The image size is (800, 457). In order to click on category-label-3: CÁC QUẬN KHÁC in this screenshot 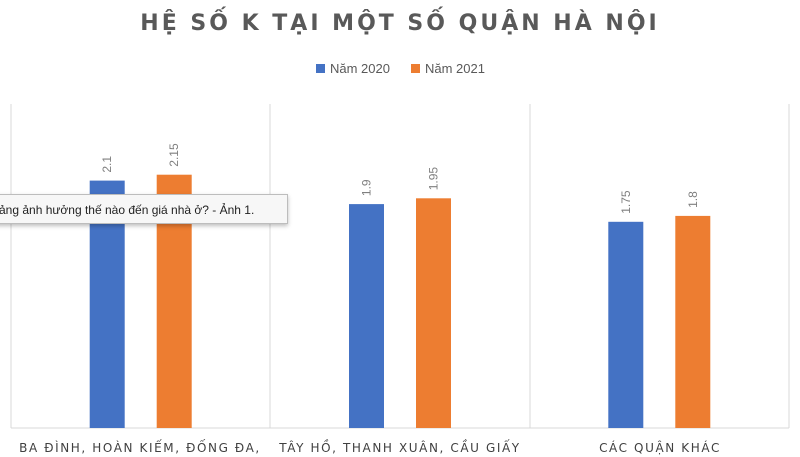, I will do `click(660, 447)`.